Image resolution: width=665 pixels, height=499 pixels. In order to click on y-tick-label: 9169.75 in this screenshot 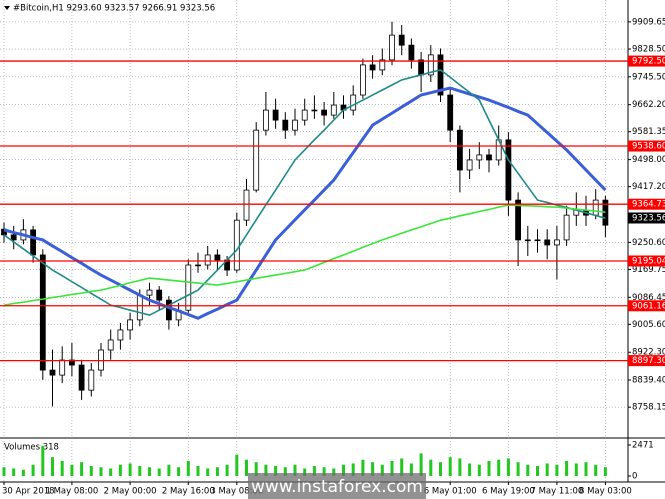, I will do `click(648, 270)`.